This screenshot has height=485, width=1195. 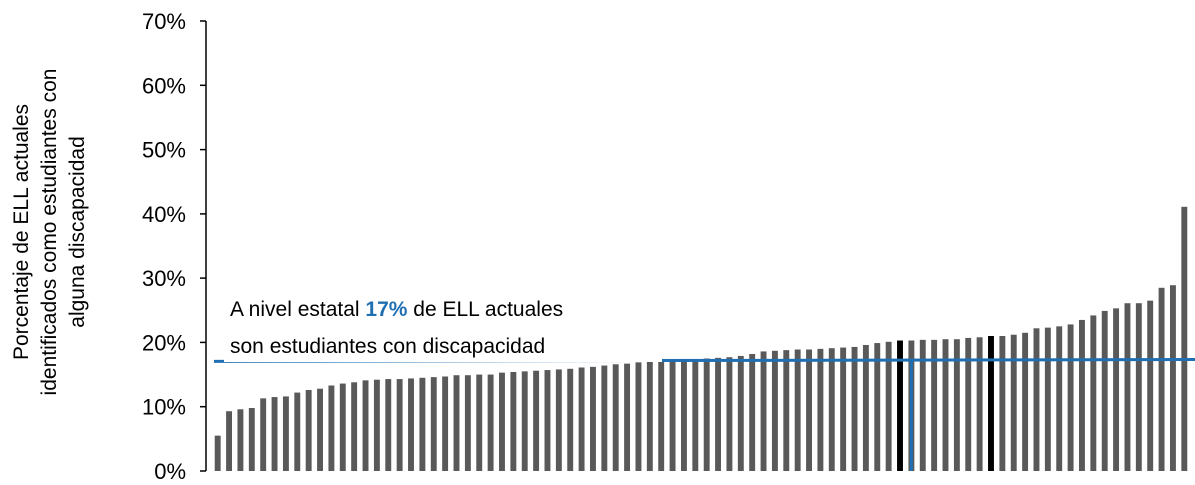 I want to click on y-axis: 0% 10% 20% 30% 40% 50% 60% 70%, so click(x=164, y=246).